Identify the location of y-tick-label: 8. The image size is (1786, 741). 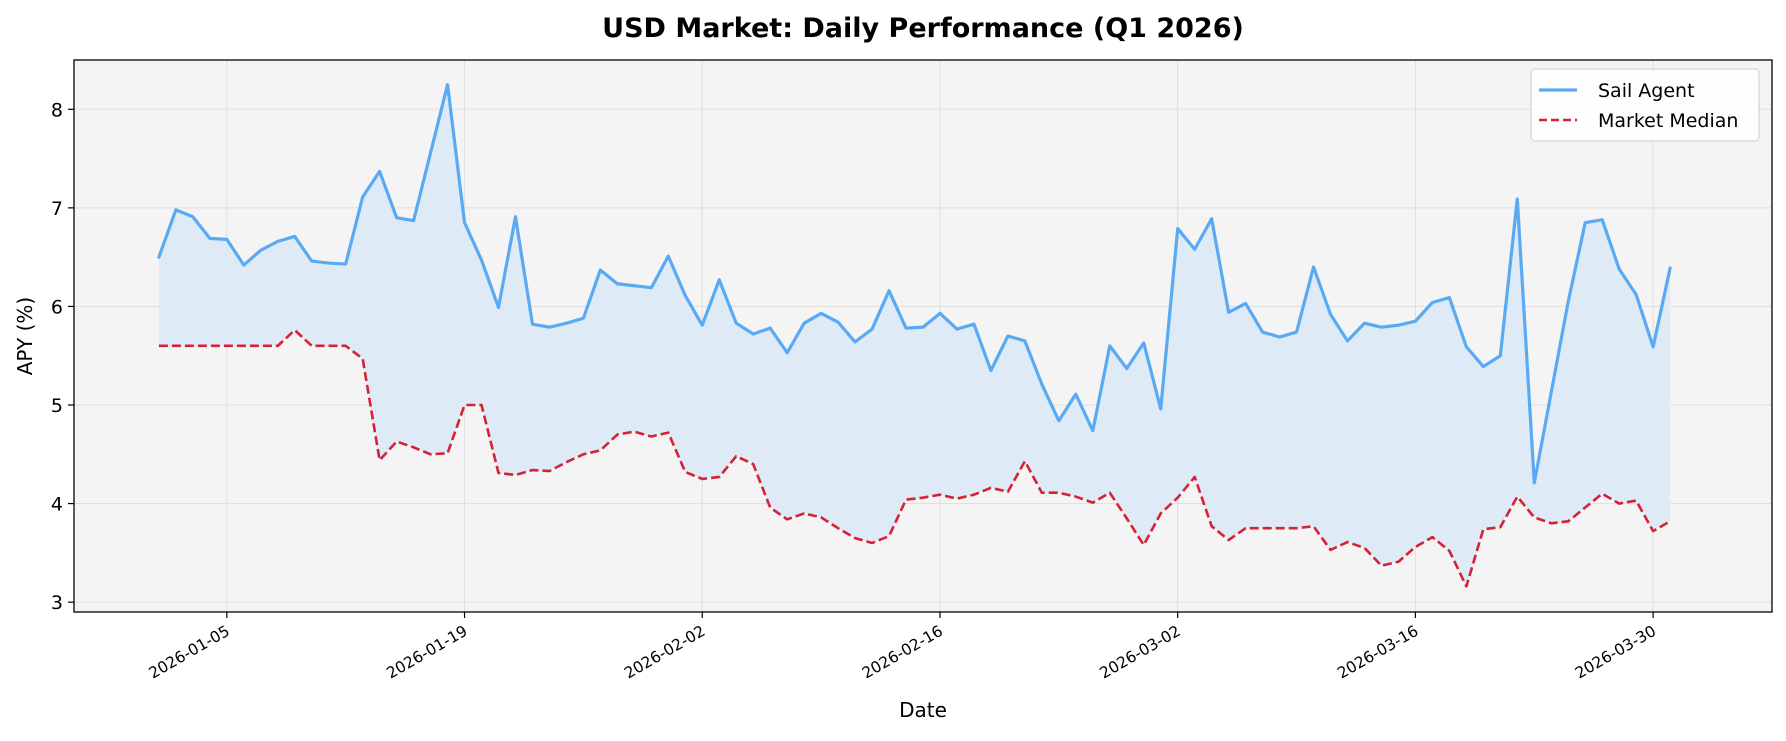
(57, 110).